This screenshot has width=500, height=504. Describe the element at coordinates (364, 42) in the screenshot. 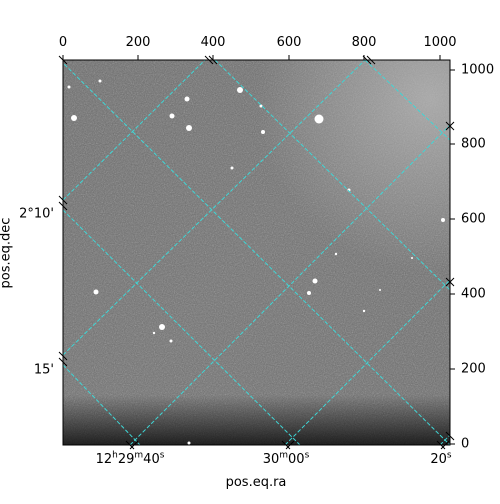

I see `top-tick-label: 800` at that location.